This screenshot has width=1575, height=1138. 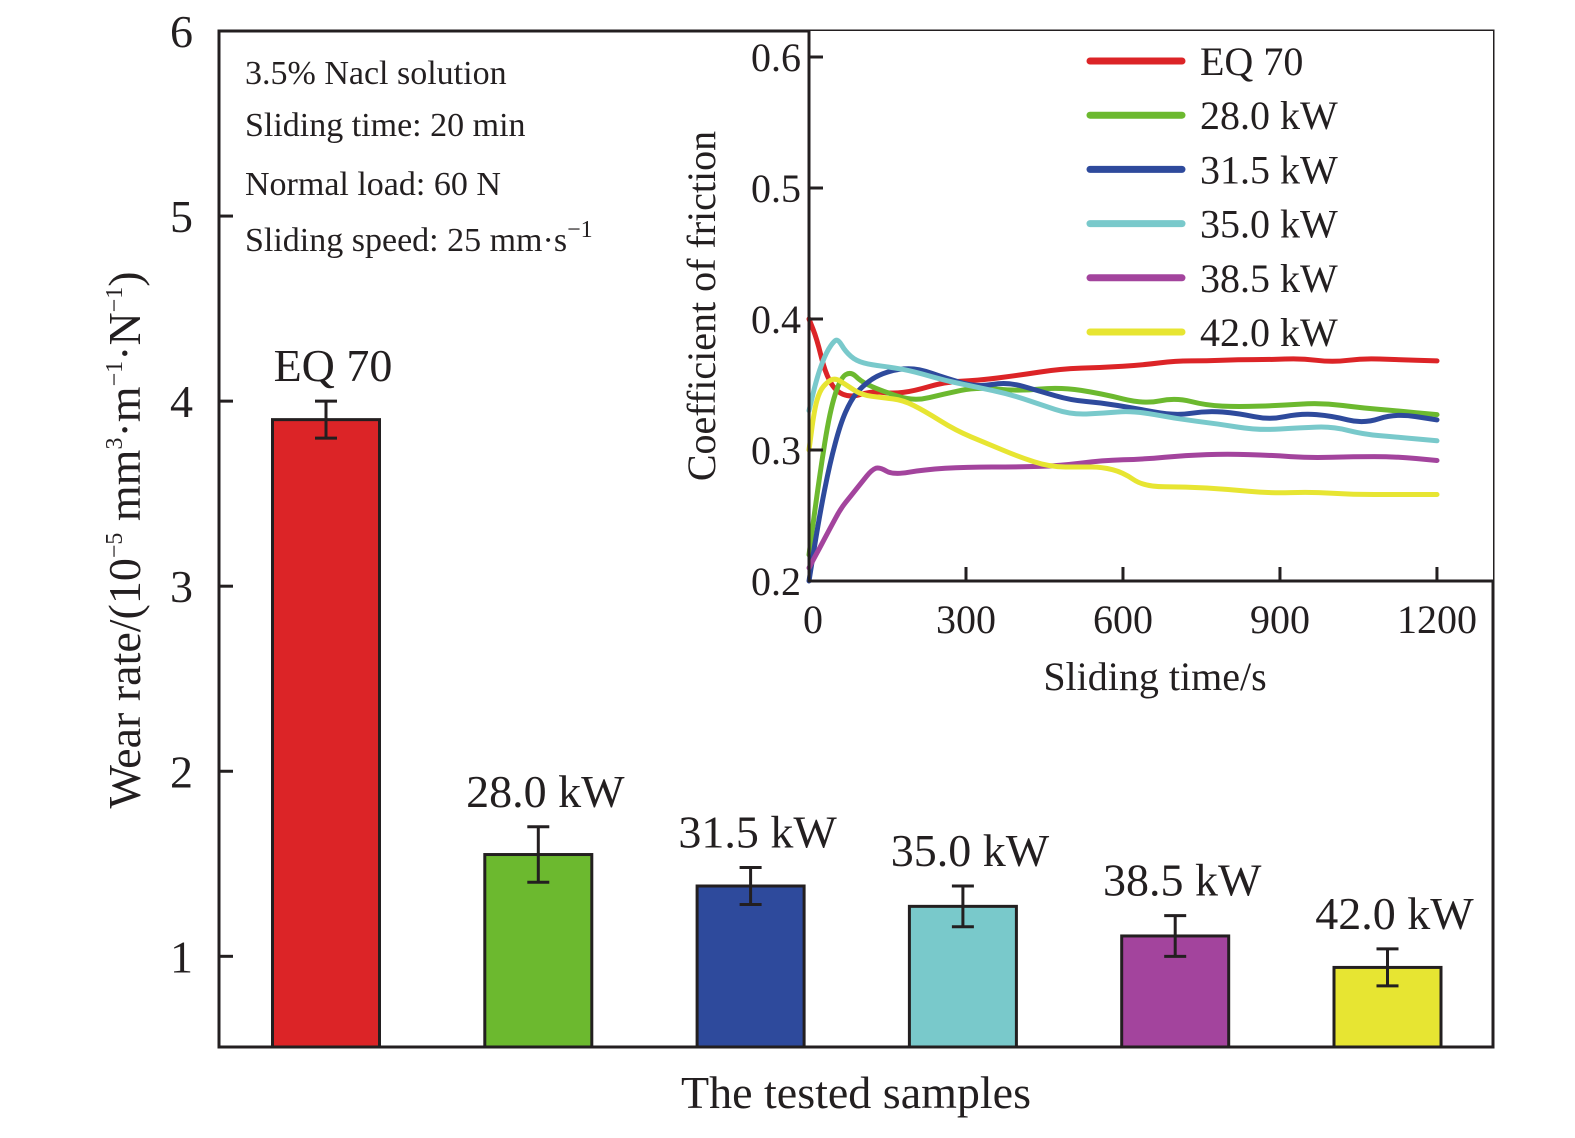 I want to click on y-tick-label: 4, so click(x=181, y=401).